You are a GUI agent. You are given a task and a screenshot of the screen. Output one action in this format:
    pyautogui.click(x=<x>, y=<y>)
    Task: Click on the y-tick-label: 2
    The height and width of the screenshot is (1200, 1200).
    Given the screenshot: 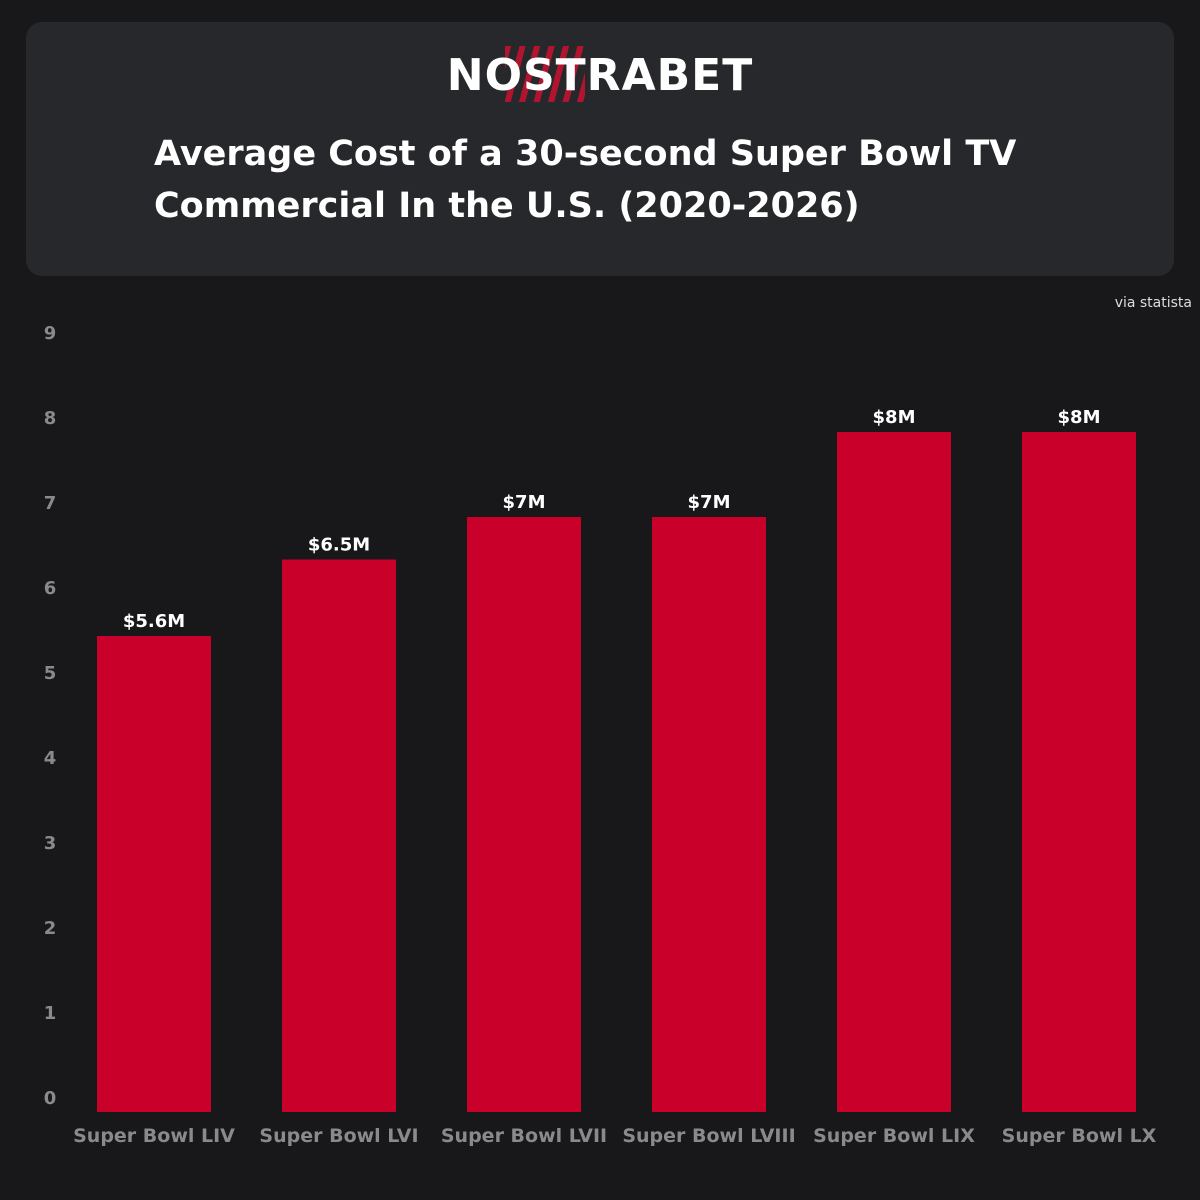 What is the action you would take?
    pyautogui.click(x=50, y=928)
    